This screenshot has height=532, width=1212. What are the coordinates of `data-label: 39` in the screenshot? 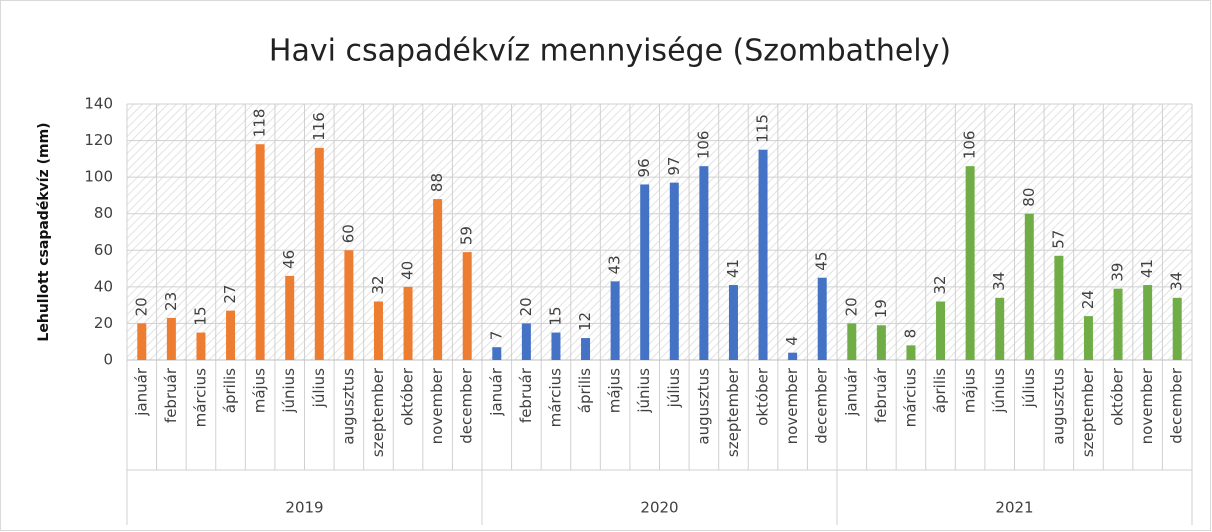 It's located at (1118, 272).